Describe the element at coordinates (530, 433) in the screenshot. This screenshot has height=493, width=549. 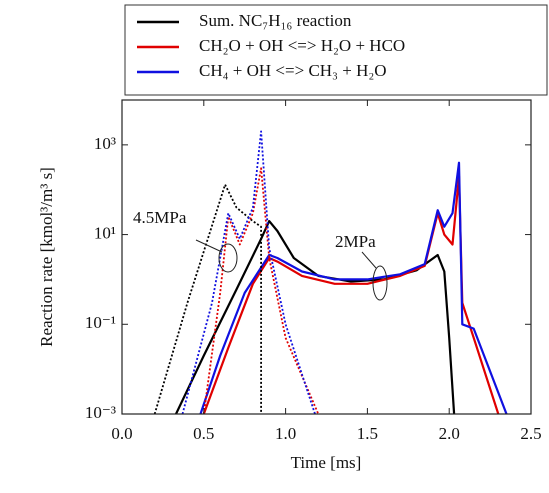
I see `x-tick-label: 2.5` at that location.